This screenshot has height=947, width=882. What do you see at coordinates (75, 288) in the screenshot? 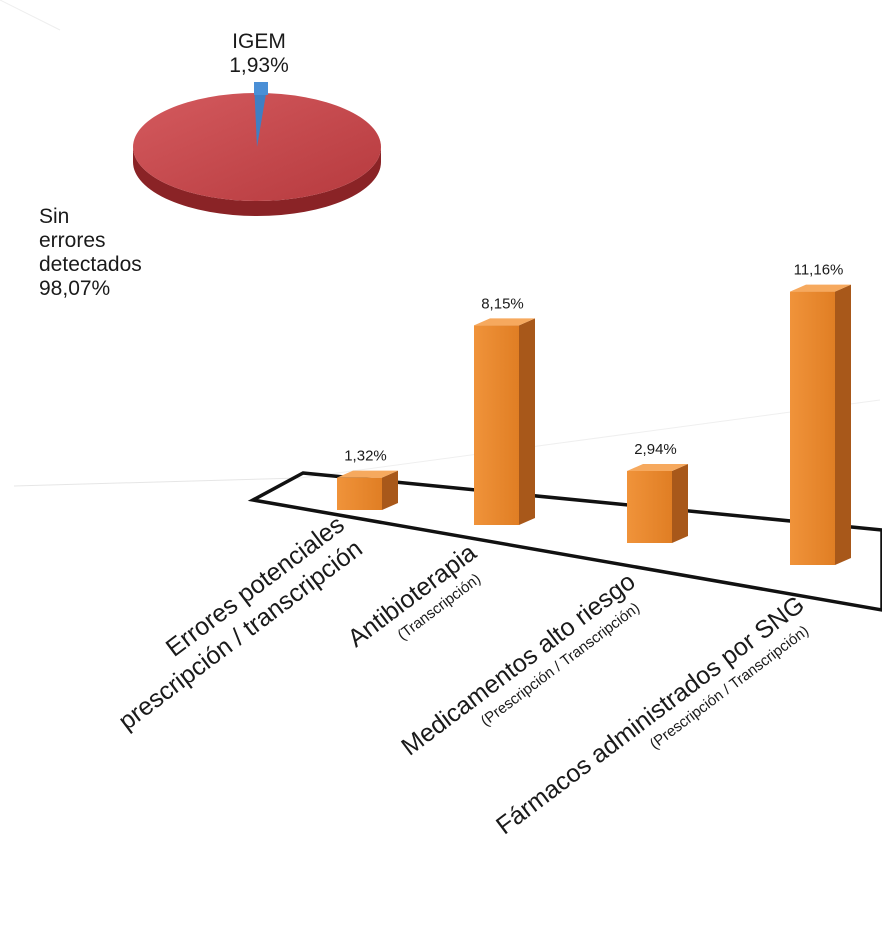
I see `pie-label-sin-value: 98,07%` at bounding box center [75, 288].